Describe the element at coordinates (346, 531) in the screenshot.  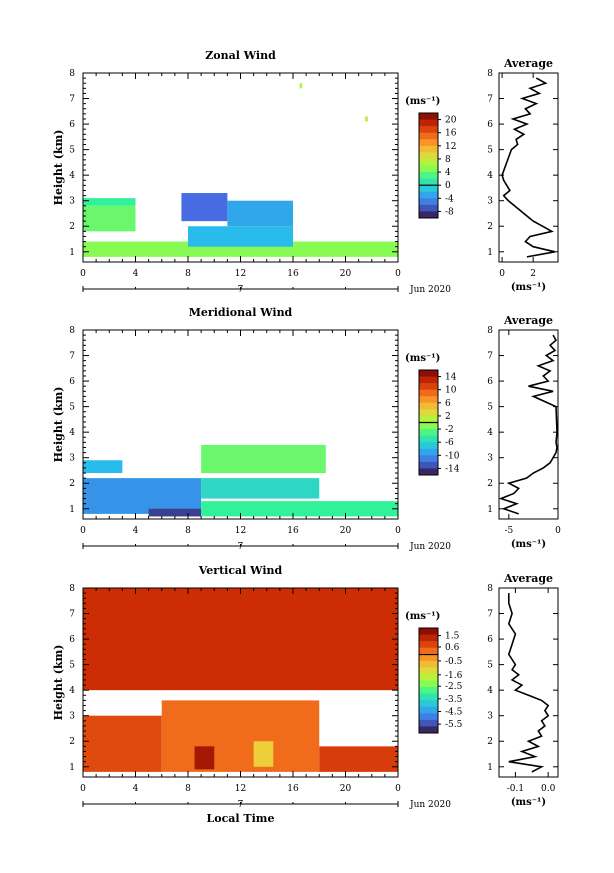
I see `chart-2-xtick-label-6: 20` at that location.